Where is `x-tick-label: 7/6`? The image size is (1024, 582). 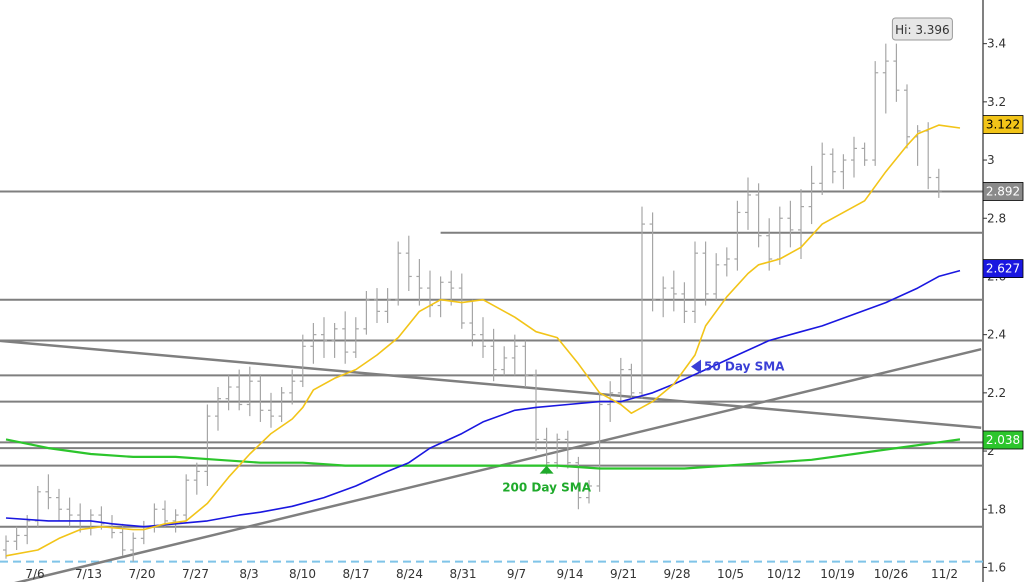
x-tick-label: 7/6 is located at coordinates (34, 574).